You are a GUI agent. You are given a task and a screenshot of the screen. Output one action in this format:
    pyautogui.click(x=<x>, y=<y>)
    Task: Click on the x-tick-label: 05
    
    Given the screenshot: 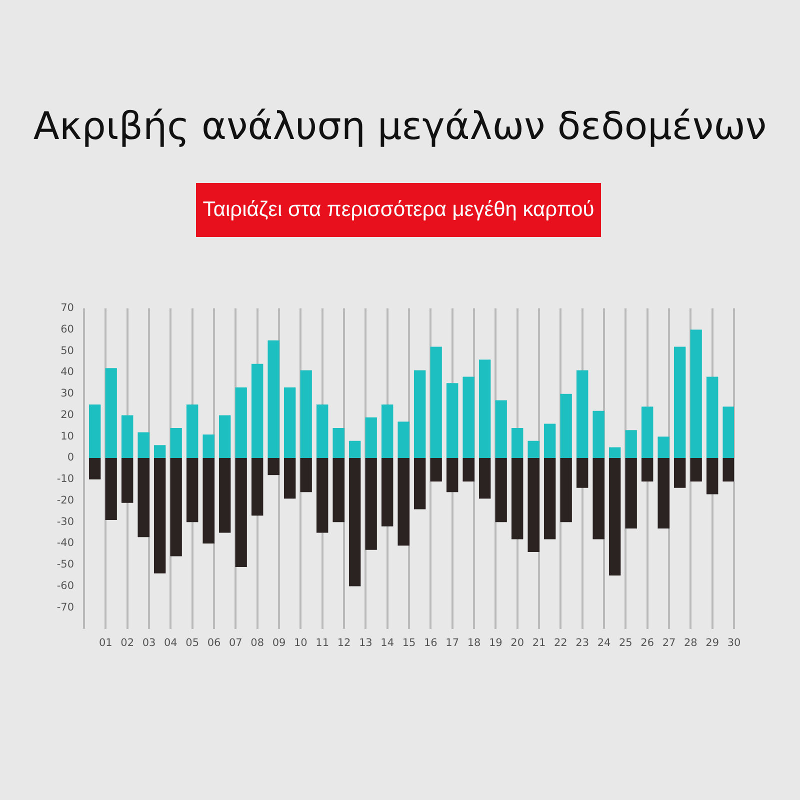 What is the action you would take?
    pyautogui.click(x=193, y=643)
    